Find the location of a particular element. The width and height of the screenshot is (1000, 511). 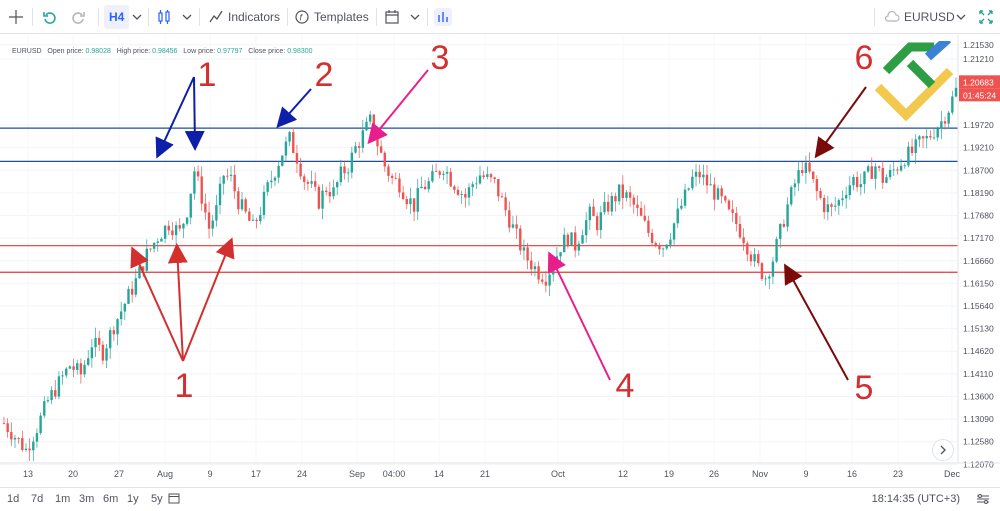

undo-icon is located at coordinates (50, 17).